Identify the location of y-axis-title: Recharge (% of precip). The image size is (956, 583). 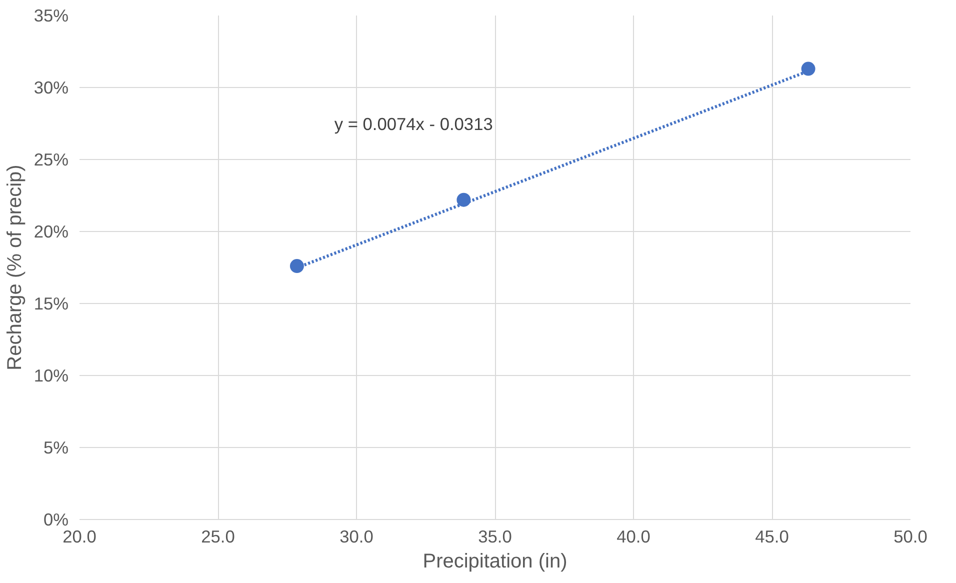
(15, 267).